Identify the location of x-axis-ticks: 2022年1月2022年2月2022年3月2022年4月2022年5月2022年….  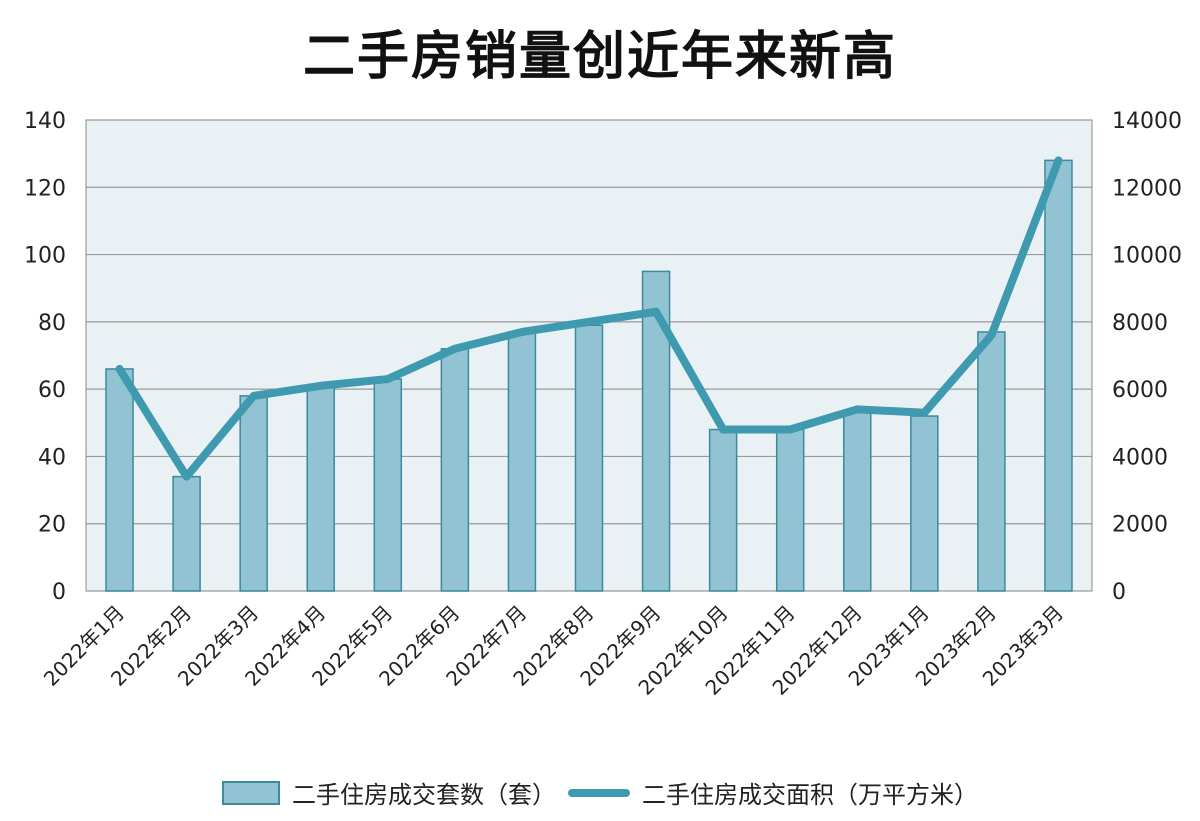
(553, 650).